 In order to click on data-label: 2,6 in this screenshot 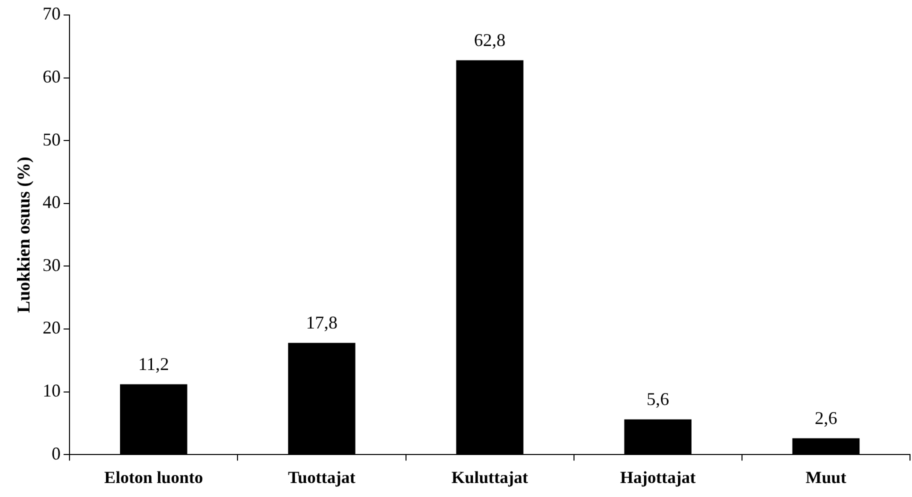, I will do `click(826, 418)`.